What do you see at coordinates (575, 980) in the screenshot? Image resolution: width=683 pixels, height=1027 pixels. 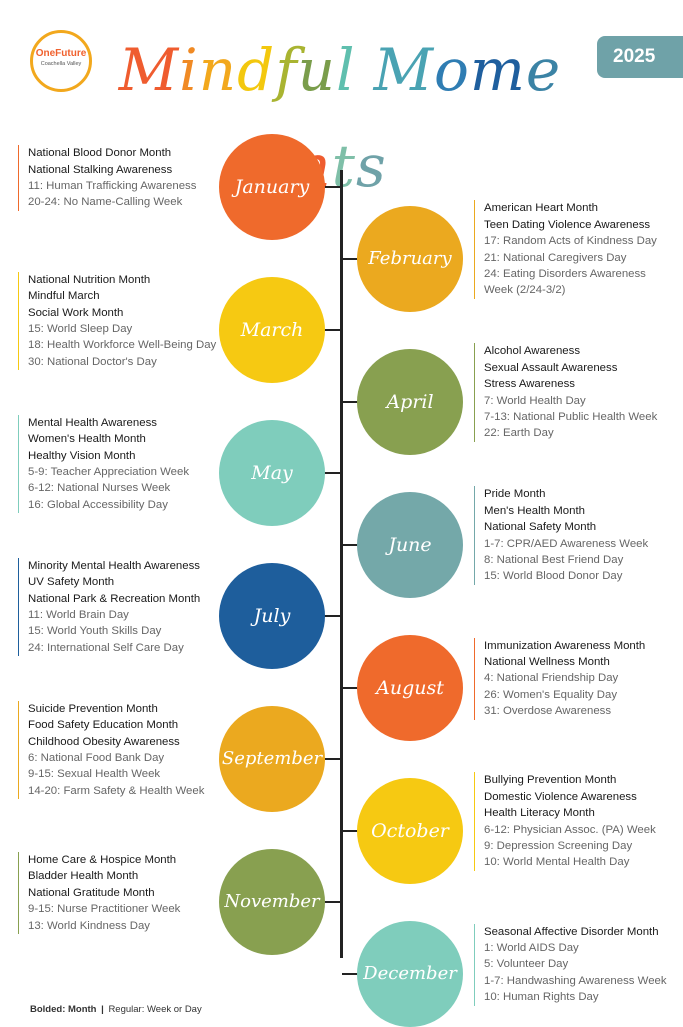 I see `day-observance: 1-7: Handwashing Awareness Week` at bounding box center [575, 980].